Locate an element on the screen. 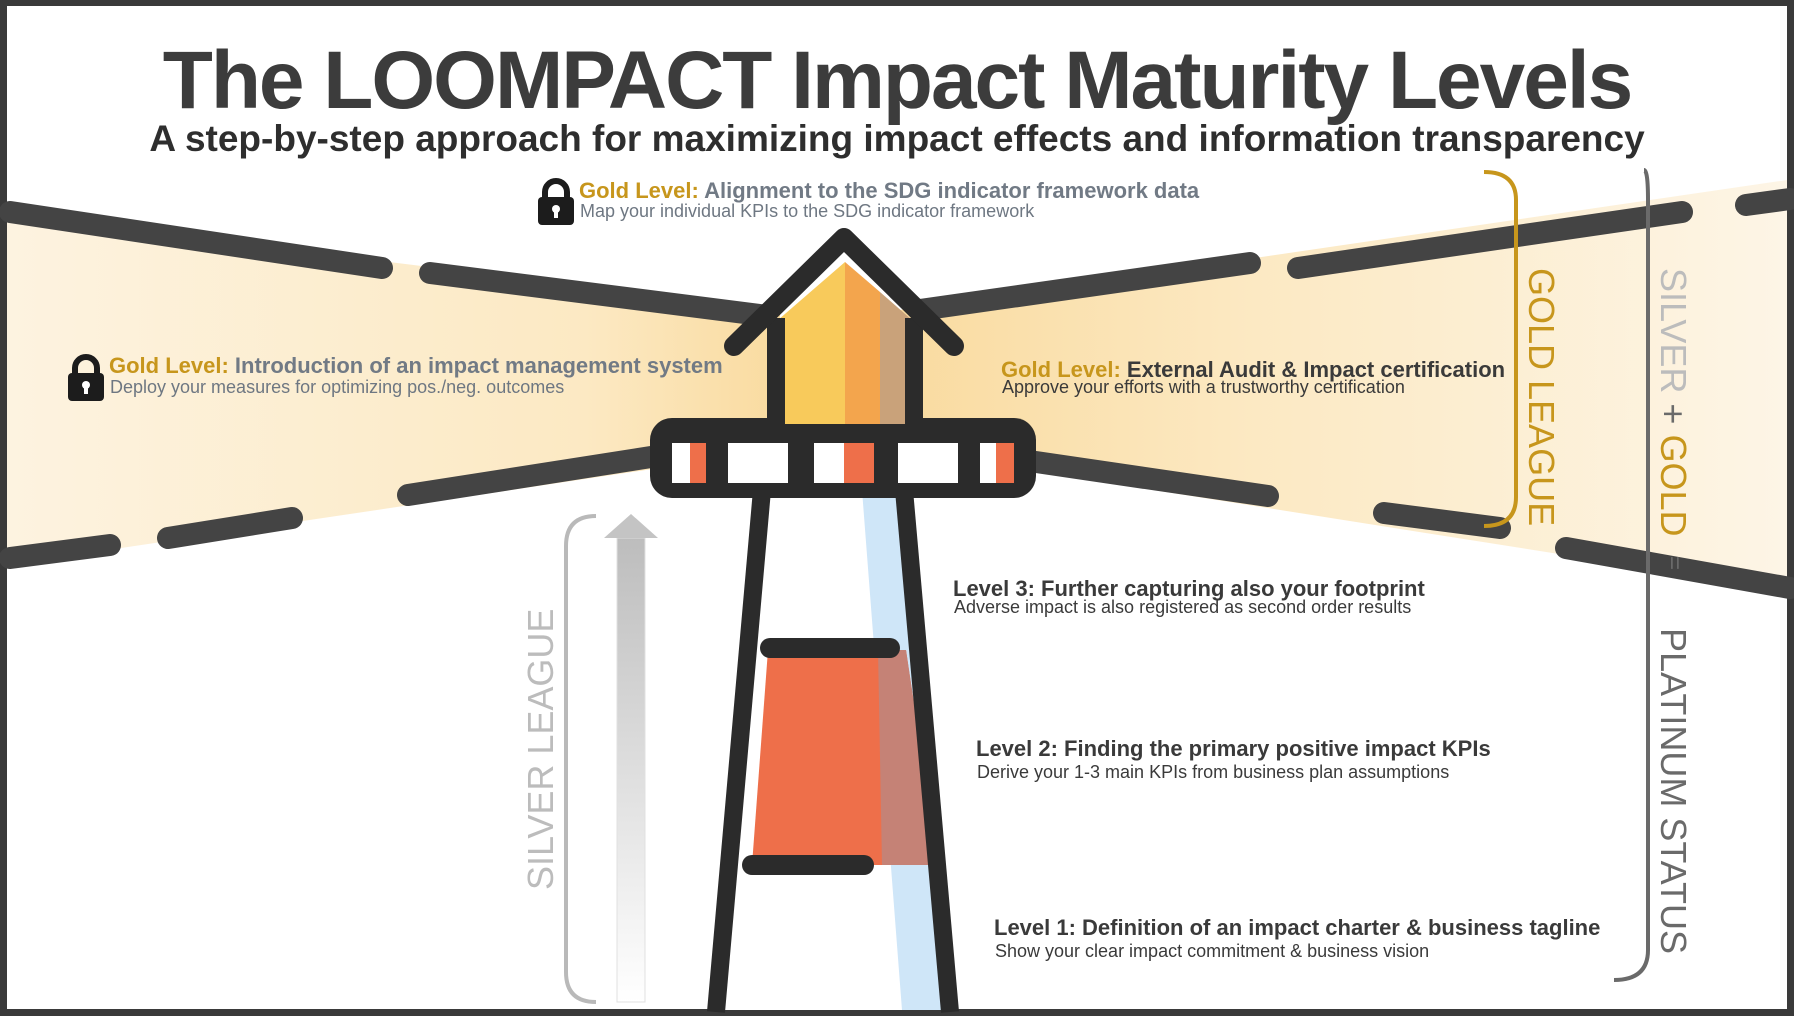  combo-silver: SILVER is located at coordinates (1673, 331).